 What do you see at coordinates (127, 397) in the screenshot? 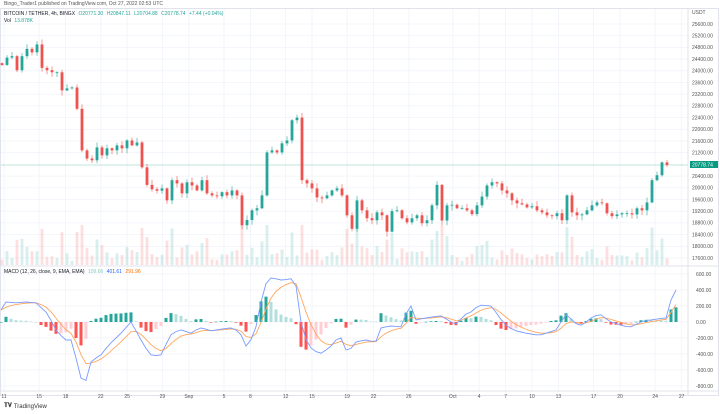
I see `time-tick-label: 25` at bounding box center [127, 397].